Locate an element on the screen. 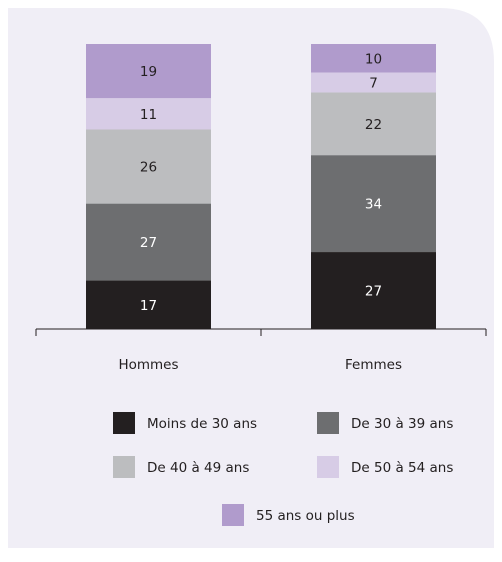 This screenshot has width=502, height=562. value-label: 34 is located at coordinates (373, 205).